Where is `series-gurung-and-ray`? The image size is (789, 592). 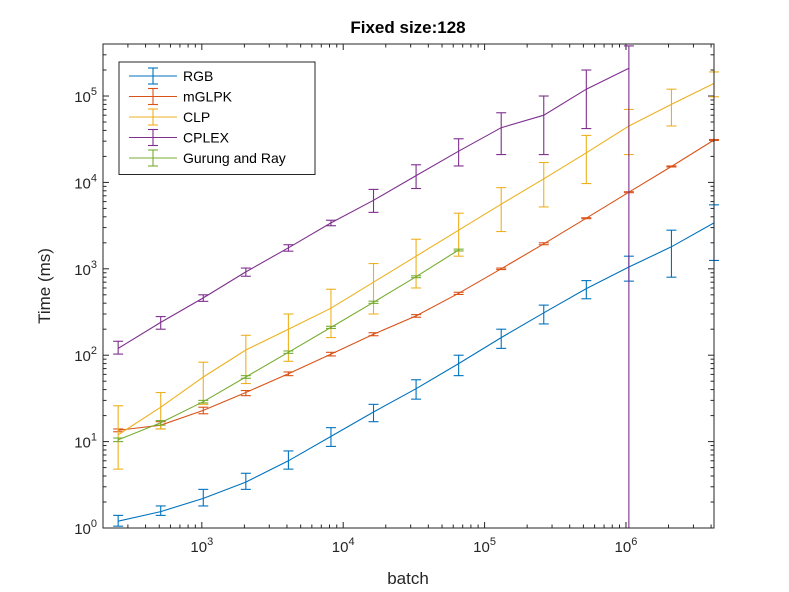
series-gurung-and-ray is located at coordinates (288, 345).